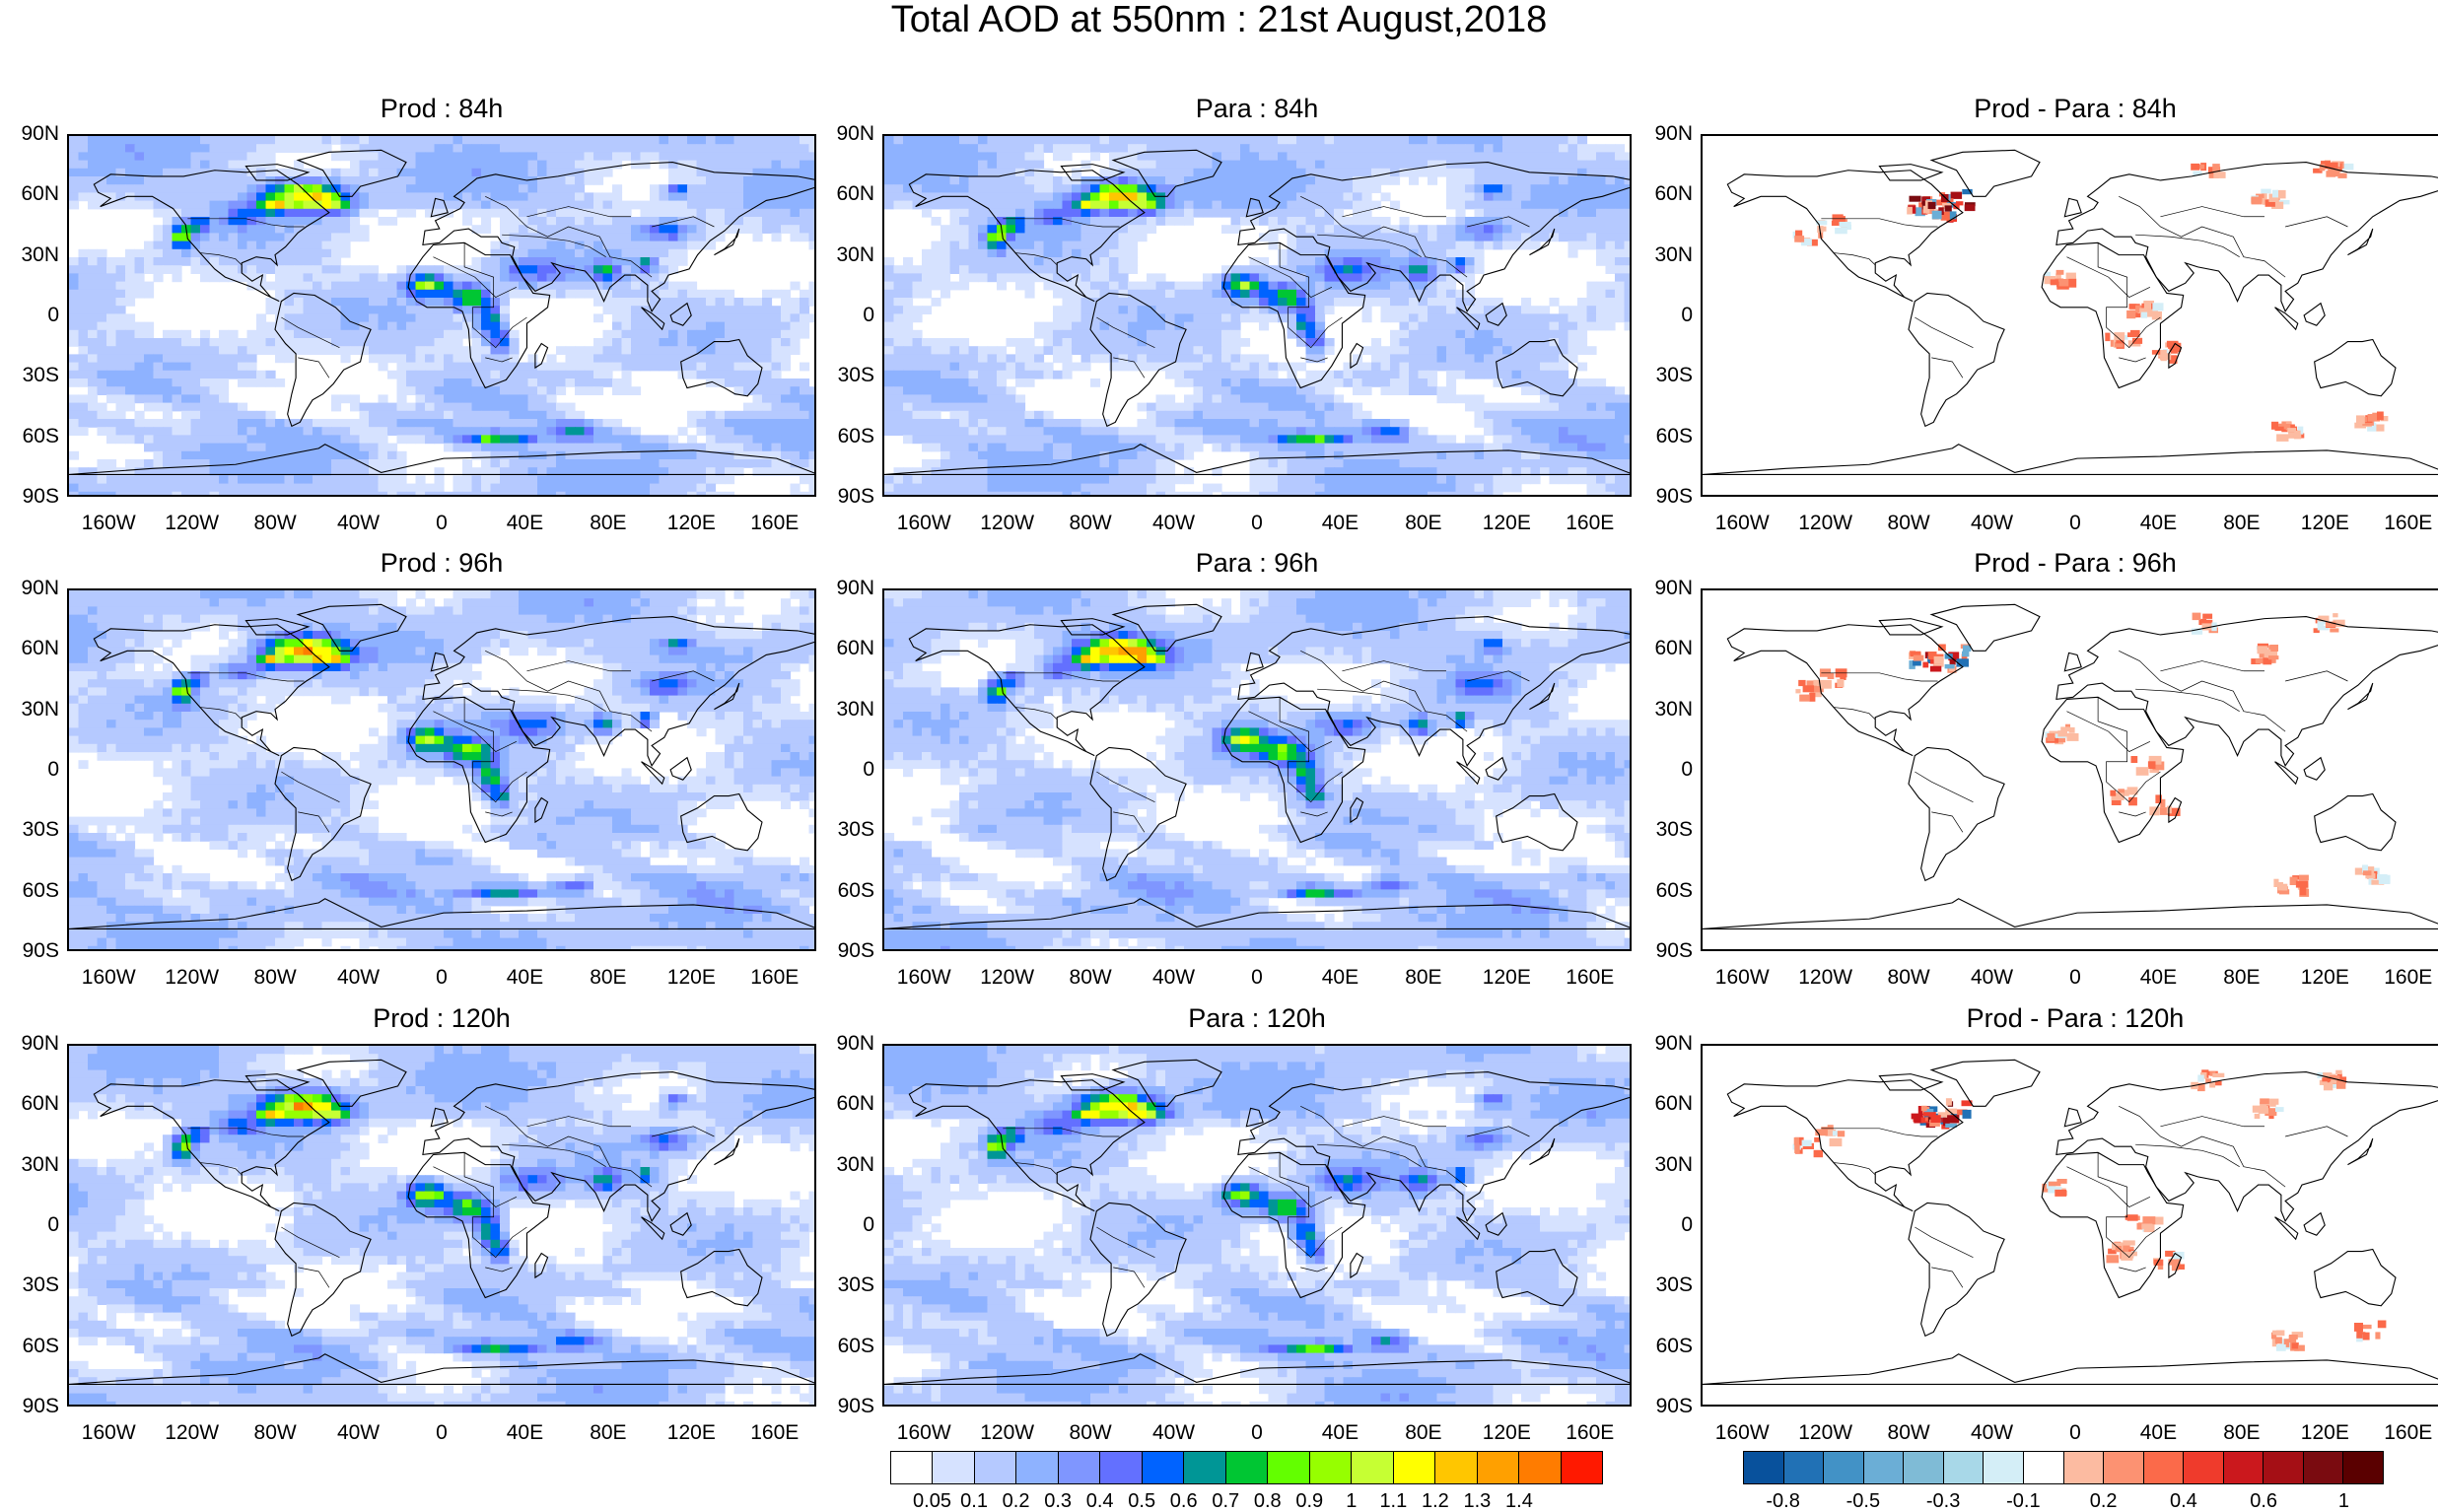  What do you see at coordinates (1519, 1501) in the screenshot?
I see `colorbar-label: 1.4` at bounding box center [1519, 1501].